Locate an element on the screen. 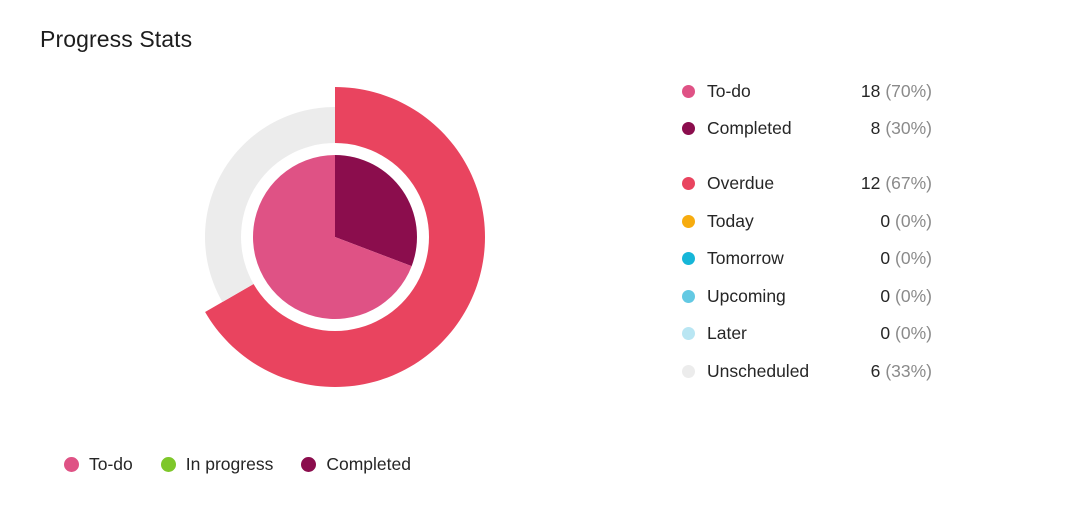  legend-label: Completed is located at coordinates (368, 464).